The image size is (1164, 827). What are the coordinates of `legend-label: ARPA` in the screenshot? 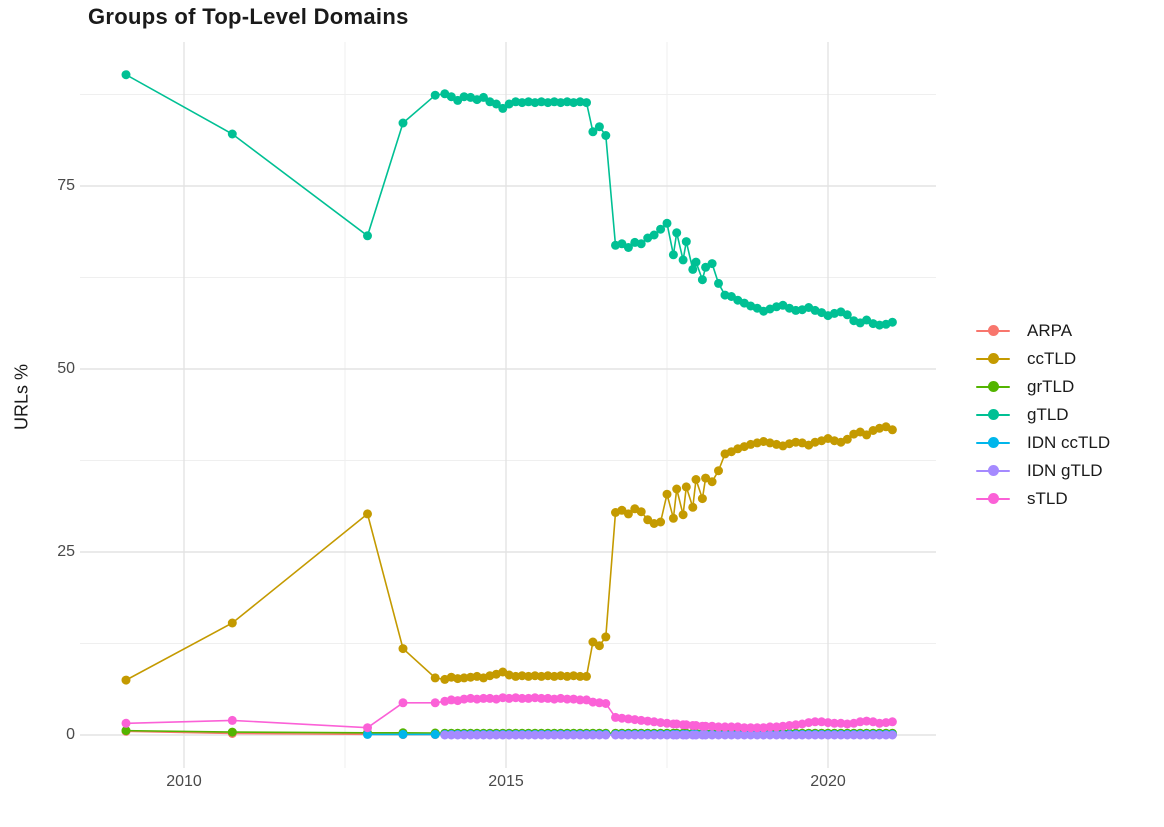 It's located at (1050, 330).